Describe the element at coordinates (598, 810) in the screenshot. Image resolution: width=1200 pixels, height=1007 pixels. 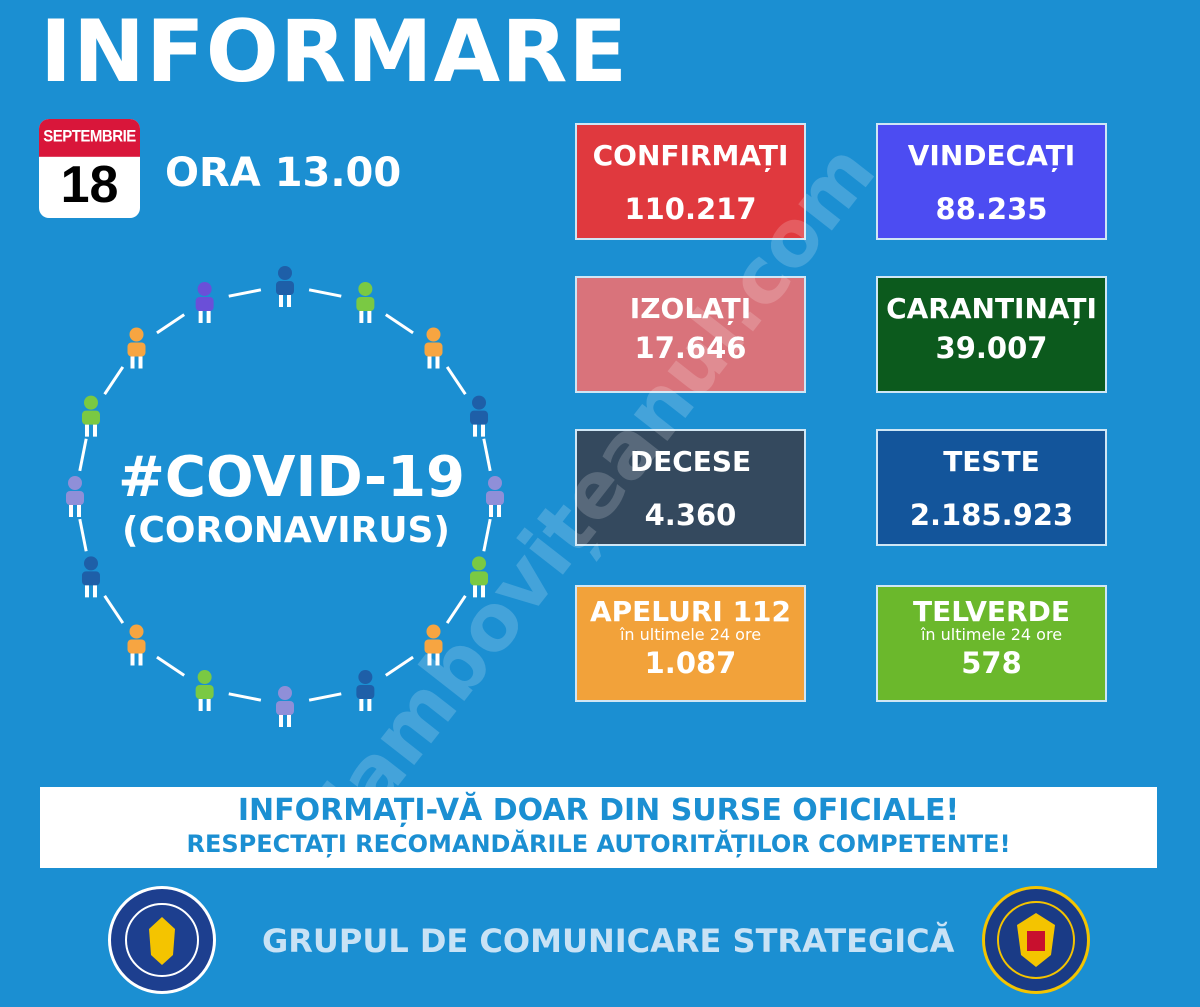
I see `banner-line-1: INFORMAȚI-VĂ DOAR DIN SURSE OFICIALE!` at that location.